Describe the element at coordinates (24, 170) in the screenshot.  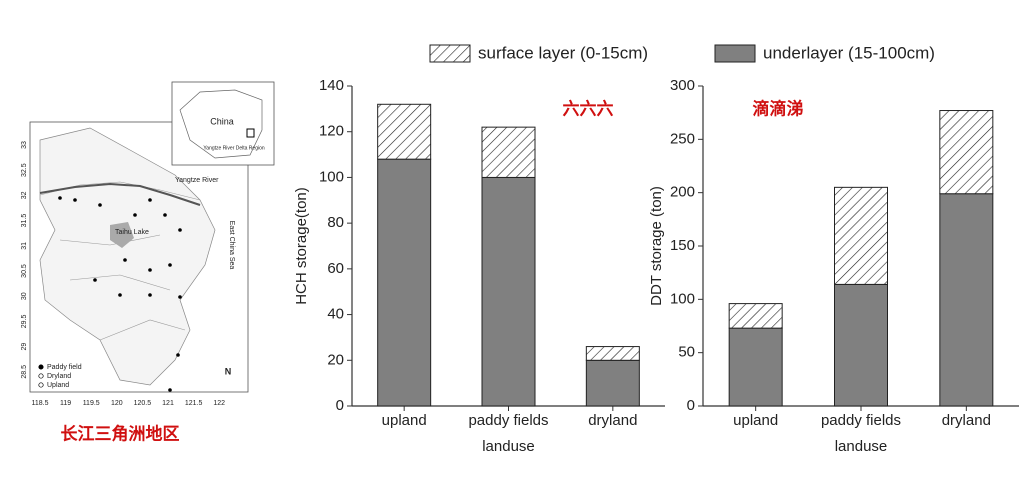
I see `map-y-tick: 32.5` at that location.